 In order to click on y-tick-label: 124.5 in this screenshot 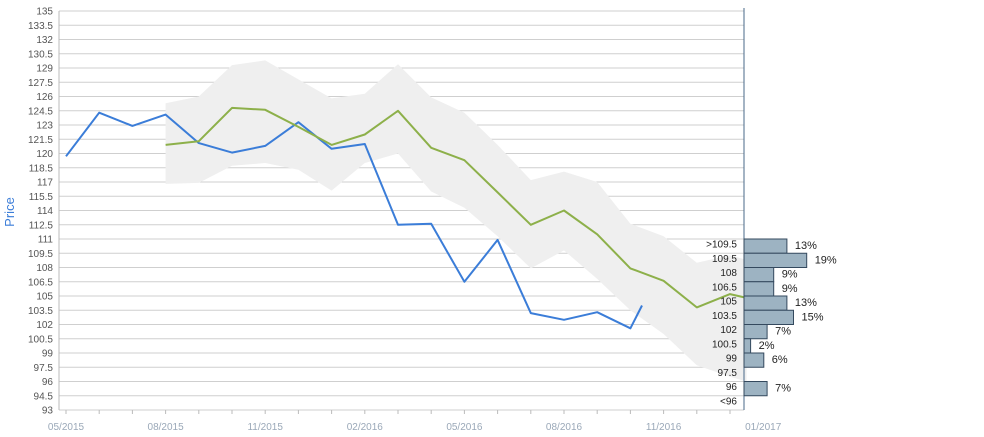, I will do `click(40, 111)`.